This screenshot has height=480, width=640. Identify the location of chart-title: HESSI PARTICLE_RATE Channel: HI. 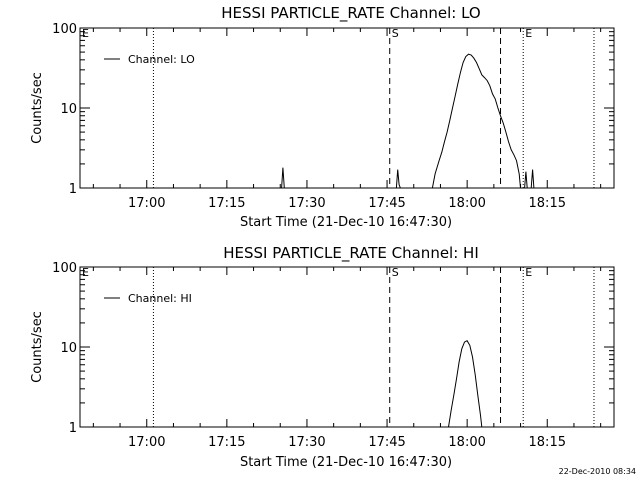
(351, 253).